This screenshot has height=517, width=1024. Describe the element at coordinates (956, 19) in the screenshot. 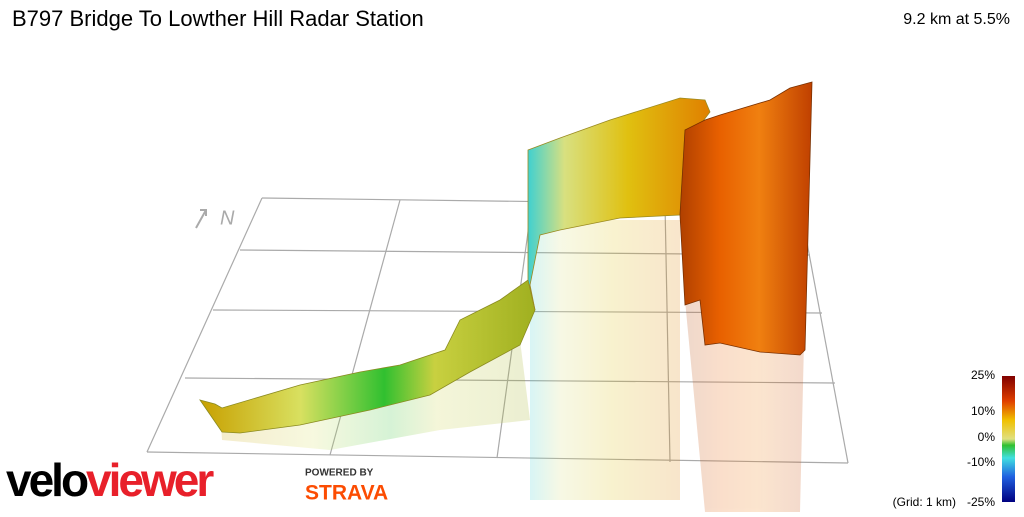

I see `summary: 9.2 km at 5.5%` at that location.